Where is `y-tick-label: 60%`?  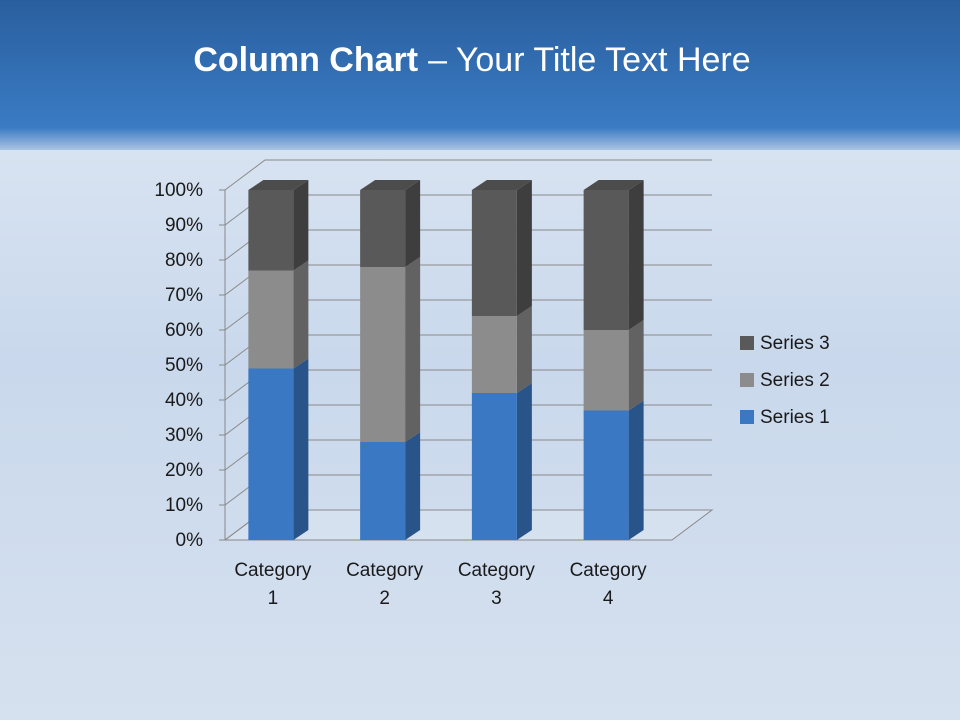 y-tick-label: 60% is located at coordinates (184, 330).